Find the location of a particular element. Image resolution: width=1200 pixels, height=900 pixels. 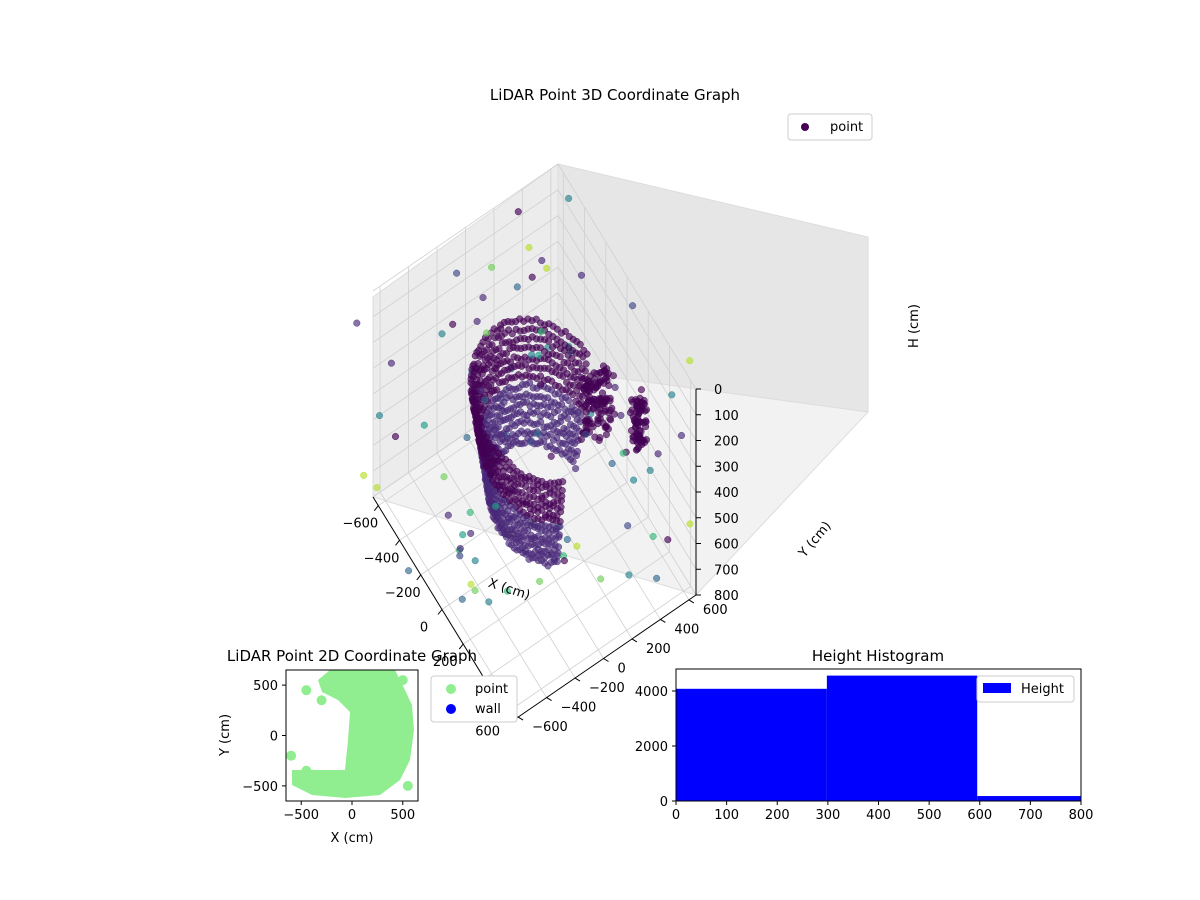

histogram-ytick-label: 0 is located at coordinates (664, 802).